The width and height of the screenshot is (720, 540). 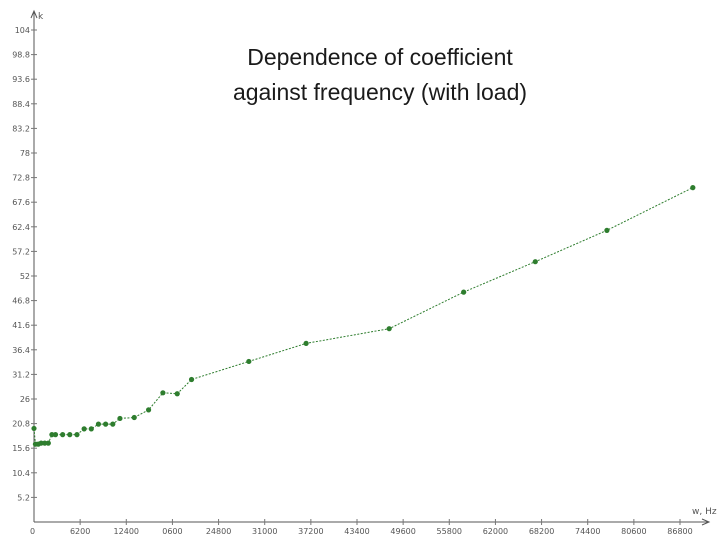 What do you see at coordinates (172, 531) in the screenshot?
I see `x-tick-label: 0600` at bounding box center [172, 531].